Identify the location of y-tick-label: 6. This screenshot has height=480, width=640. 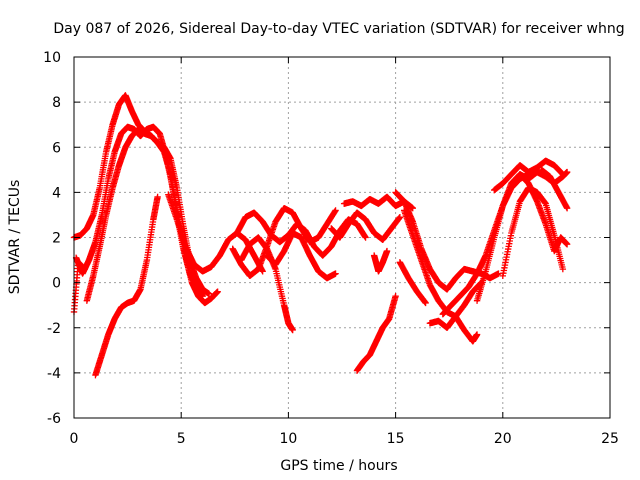
(56, 148).